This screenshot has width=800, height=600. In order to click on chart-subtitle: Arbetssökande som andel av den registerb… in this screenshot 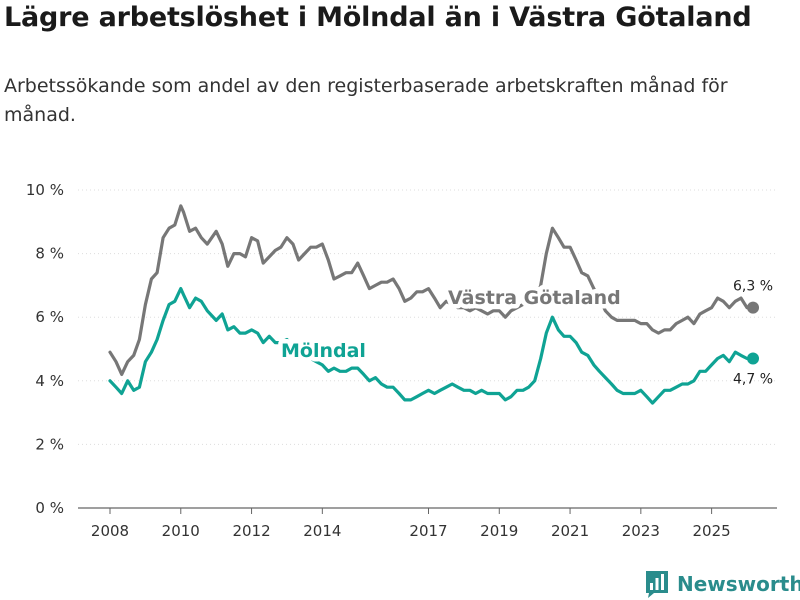, I will do `click(366, 100)`.